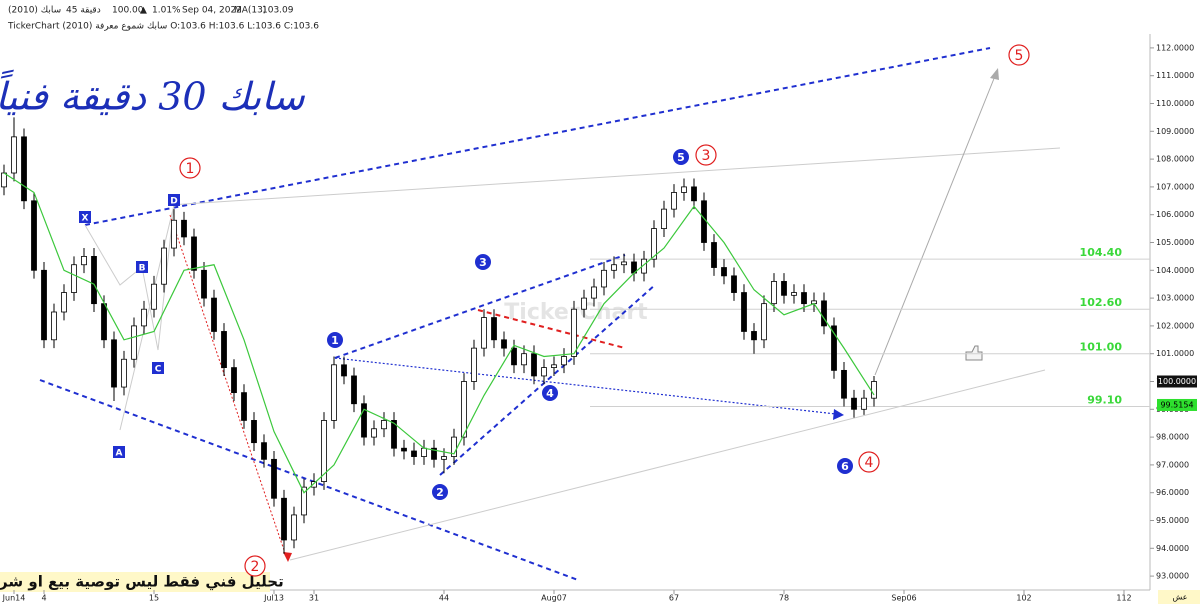  I want to click on wave-label: 5, so click(681, 157).